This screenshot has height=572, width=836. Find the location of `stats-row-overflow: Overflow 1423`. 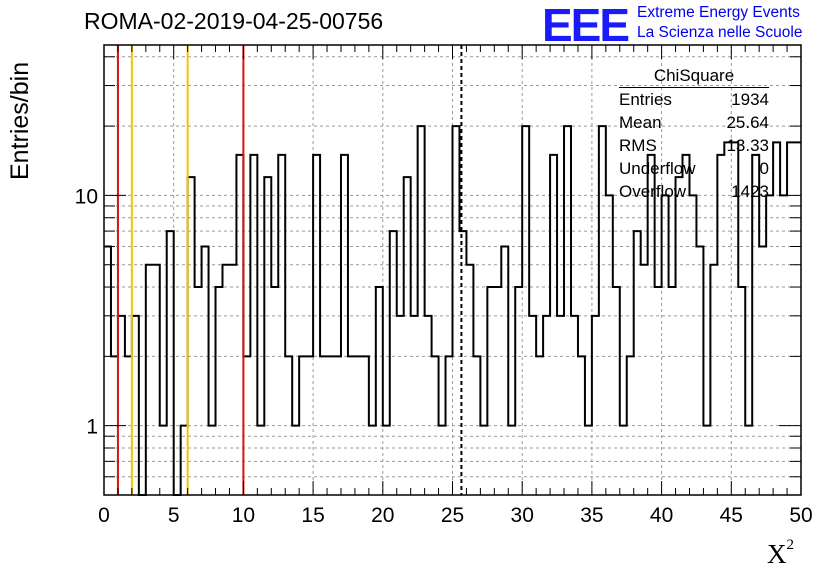

stats-row-overflow: Overflow 1423 is located at coordinates (695, 191).